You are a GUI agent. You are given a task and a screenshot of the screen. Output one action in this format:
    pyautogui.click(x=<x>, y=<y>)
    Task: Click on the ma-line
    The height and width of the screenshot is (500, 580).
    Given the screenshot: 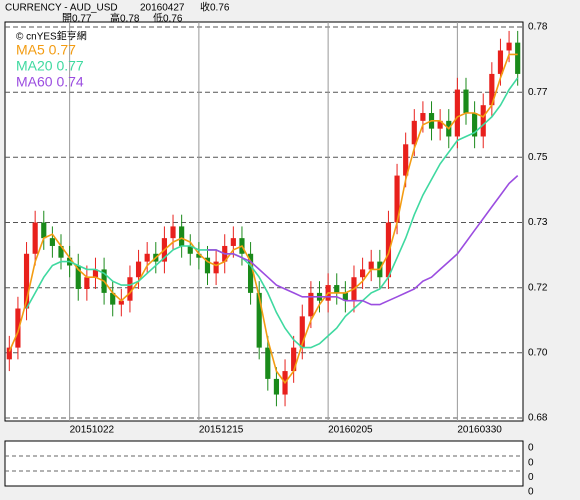 What is the action you would take?
    pyautogui.click(x=363, y=240)
    